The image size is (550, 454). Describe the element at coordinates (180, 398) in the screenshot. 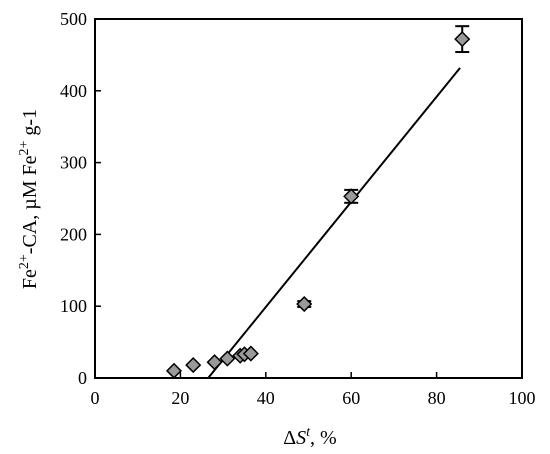

I see `x-tick-label: 20` at that location.